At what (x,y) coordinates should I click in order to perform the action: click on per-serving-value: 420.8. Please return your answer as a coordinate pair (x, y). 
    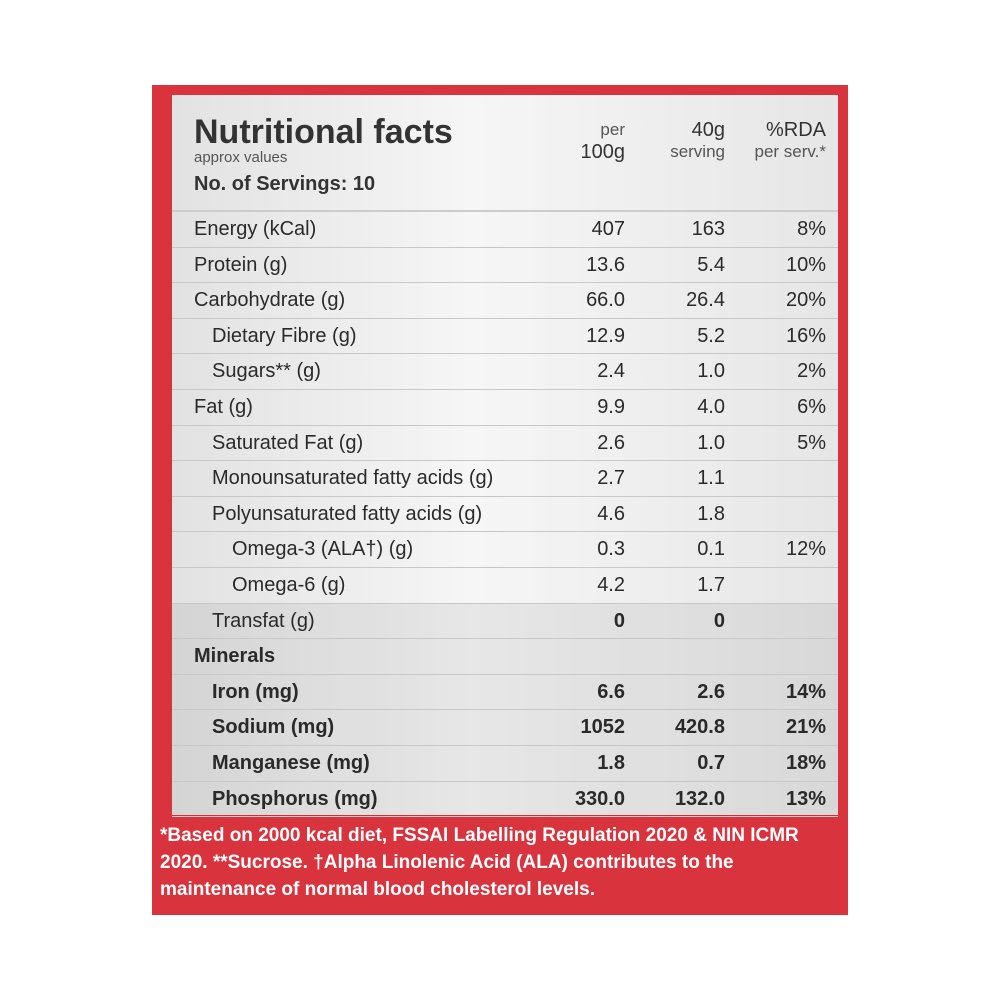
    Looking at the image, I should click on (699, 727).